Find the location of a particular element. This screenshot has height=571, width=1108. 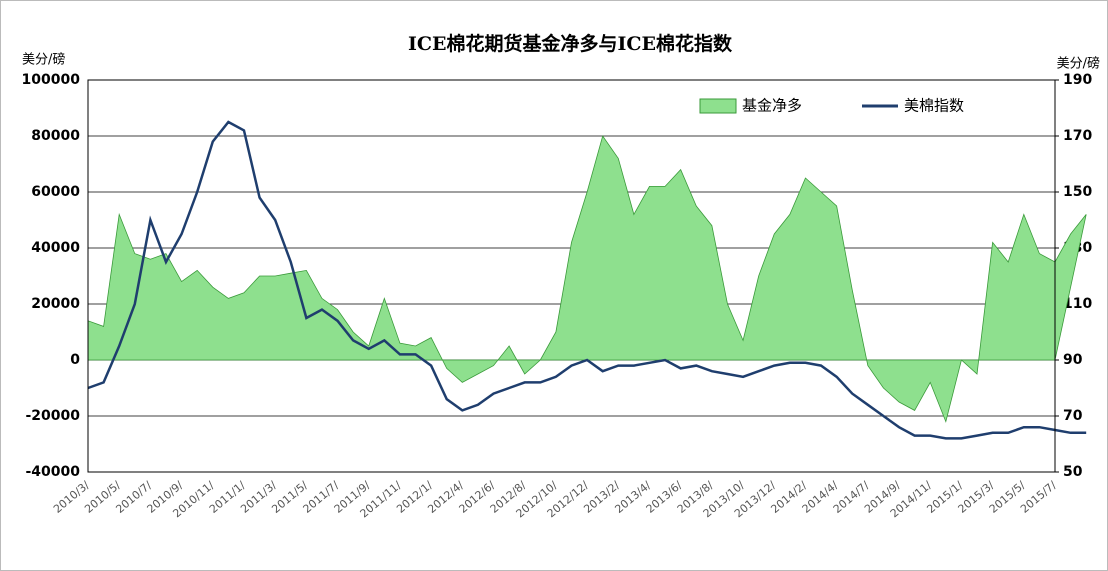

y2-tick-label: 90 is located at coordinates (1073, 360).